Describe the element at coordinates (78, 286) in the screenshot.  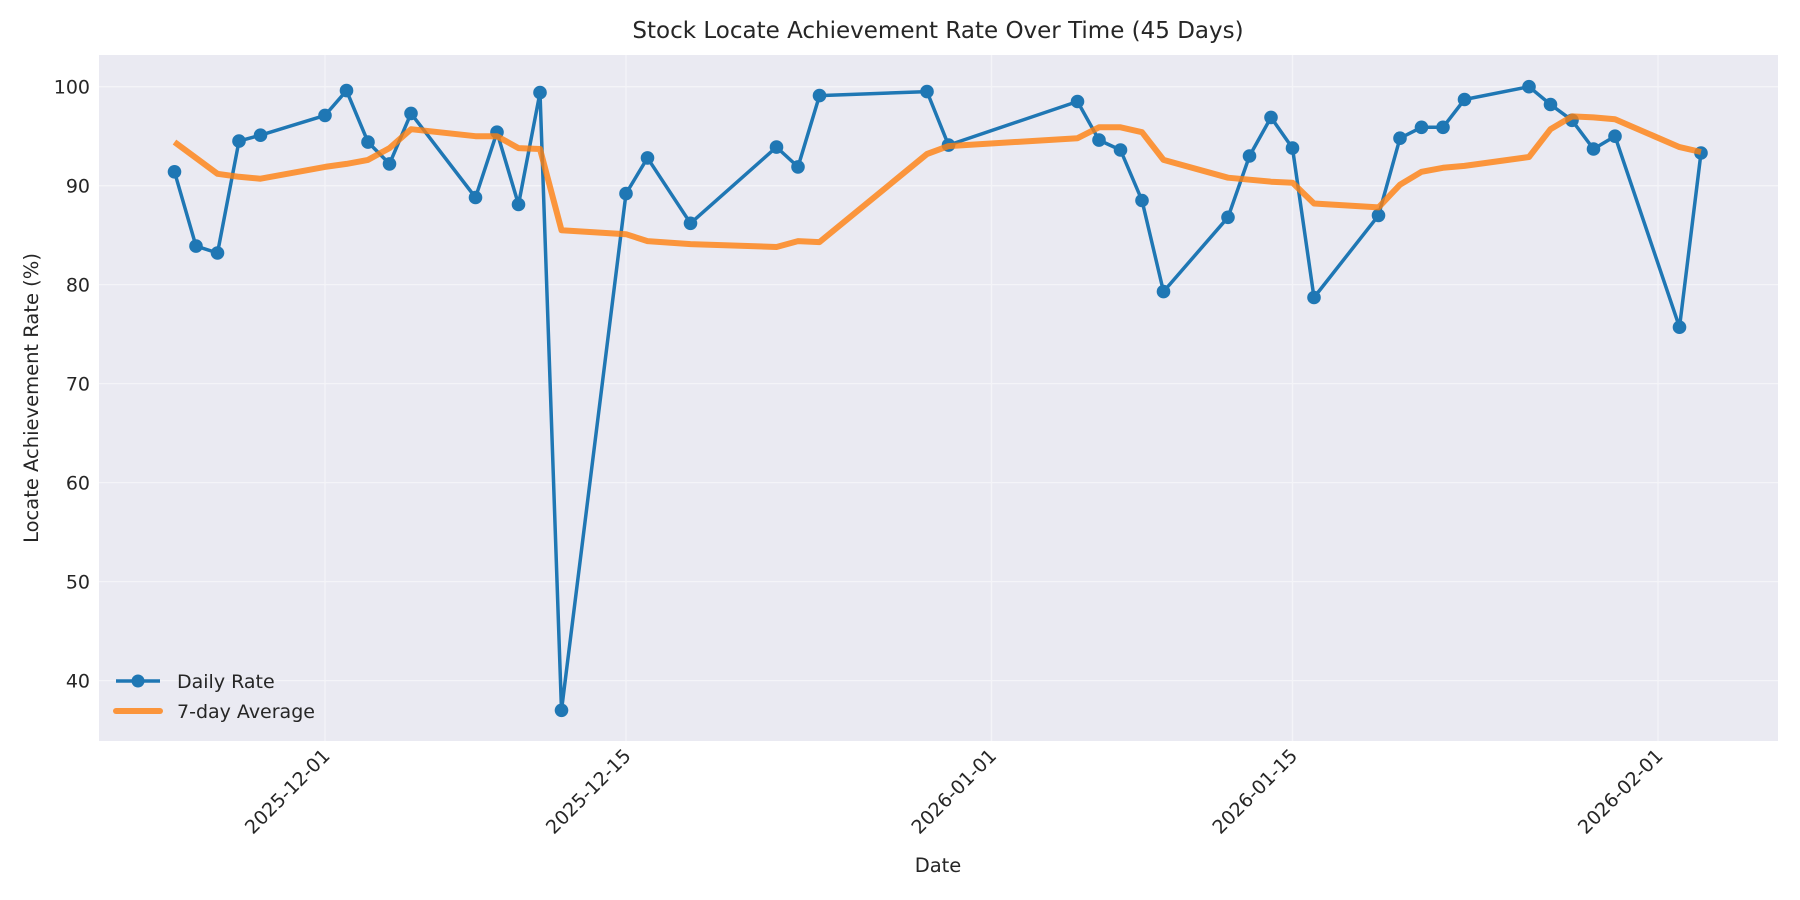
I see `y-tick-label: 80` at that location.